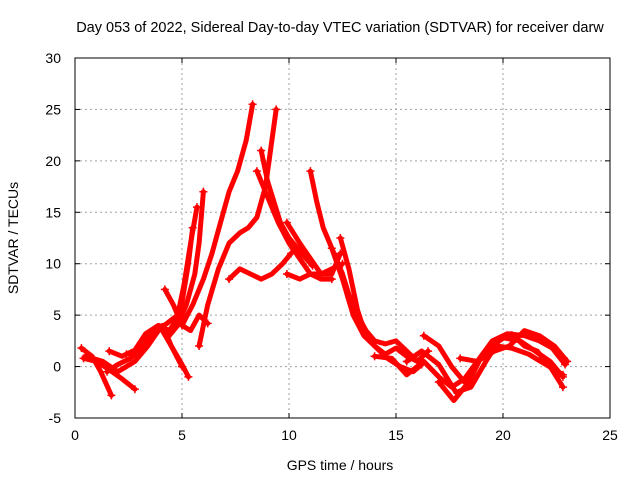 This screenshot has width=640, height=485. What do you see at coordinates (503, 435) in the screenshot?
I see `x-tick-label: 20` at bounding box center [503, 435].